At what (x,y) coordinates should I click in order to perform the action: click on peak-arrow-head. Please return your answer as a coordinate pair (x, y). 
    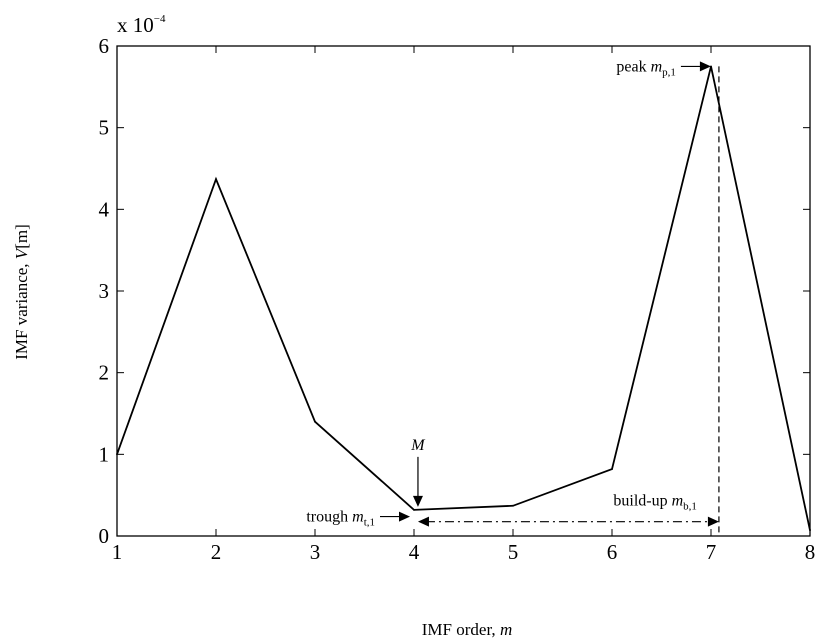
    Looking at the image, I should click on (705, 66).